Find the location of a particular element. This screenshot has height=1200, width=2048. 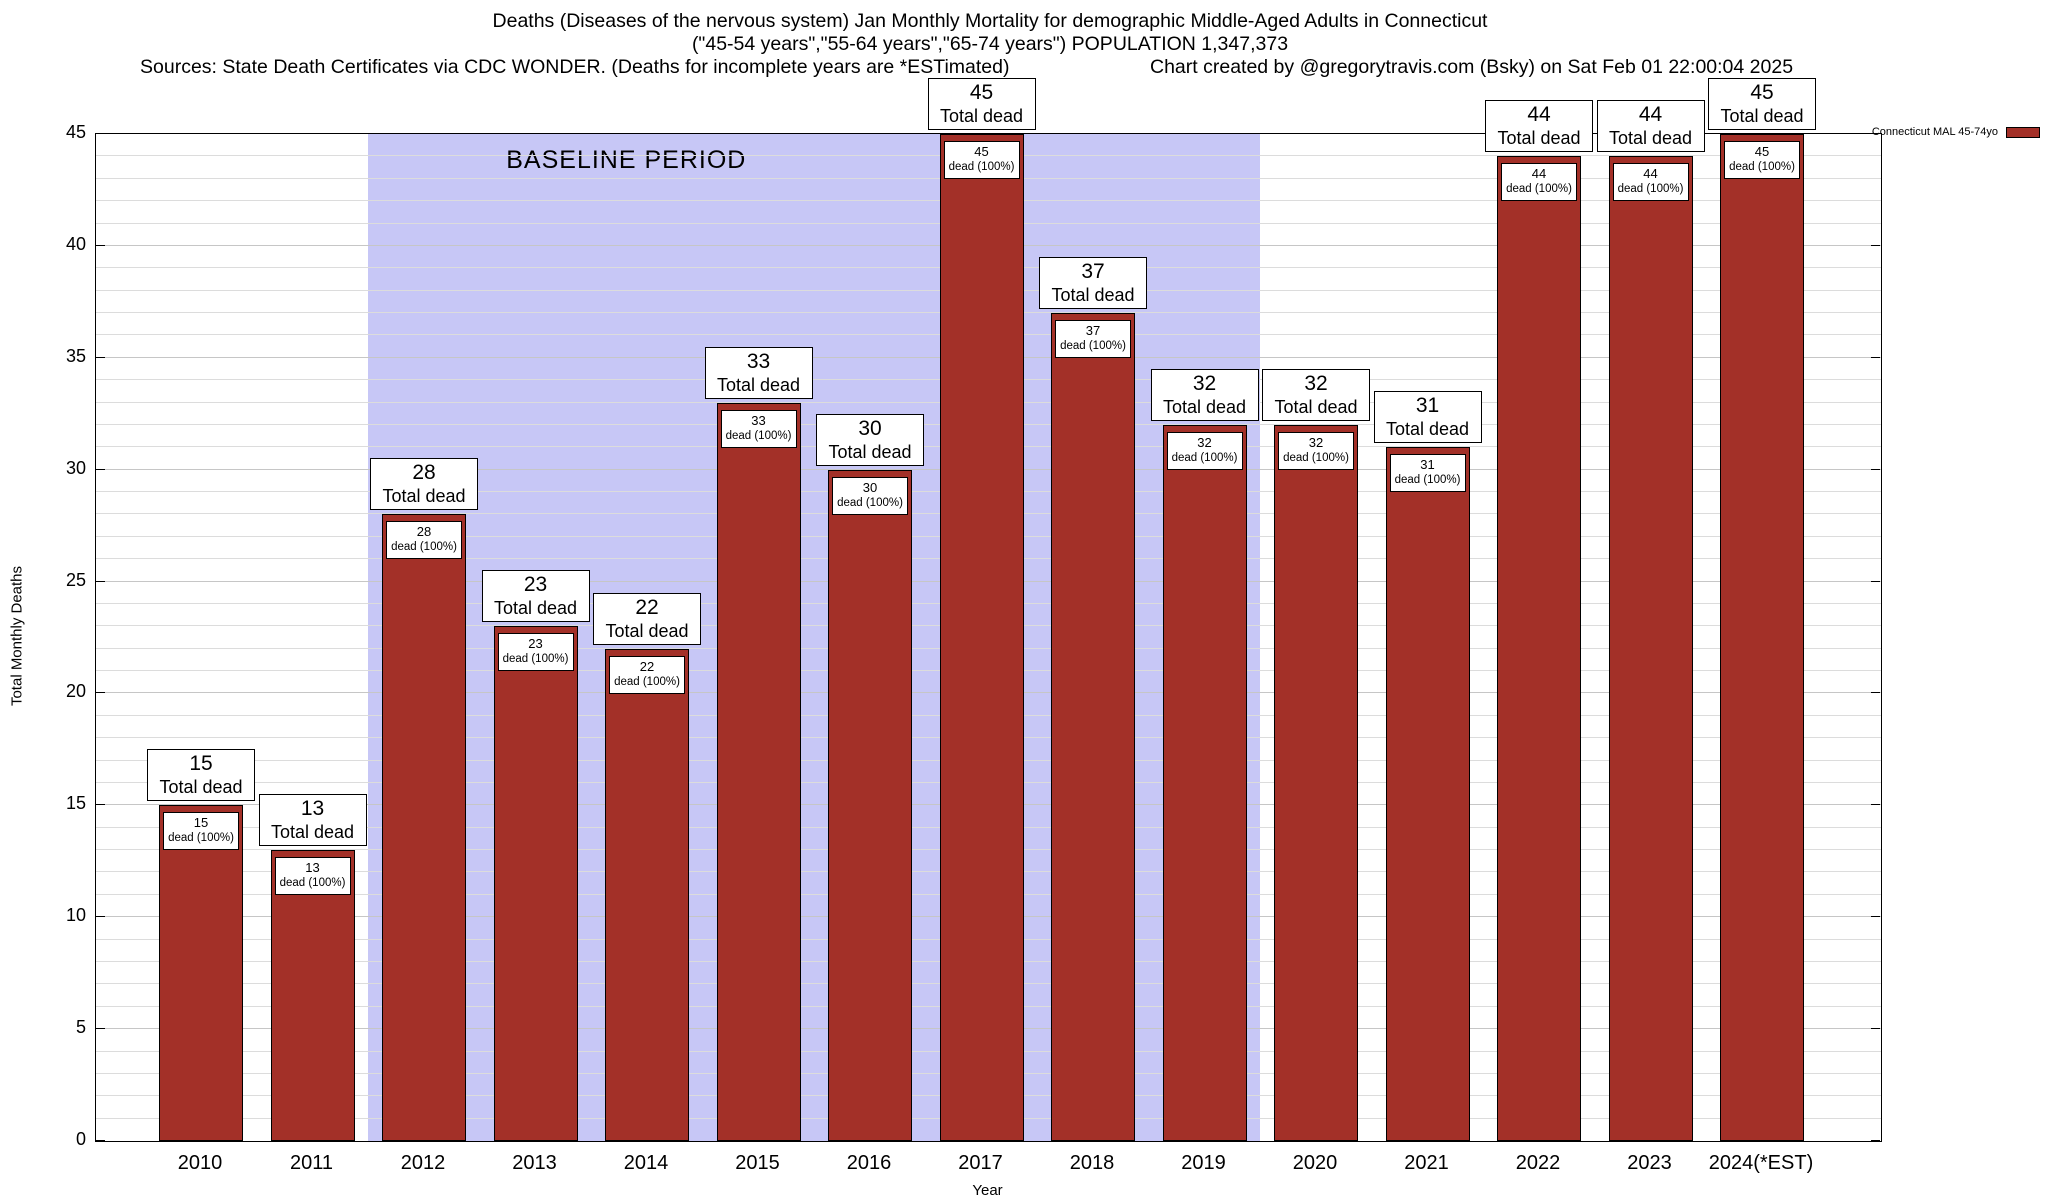

bar-inner-label-2013: 23 dead (100%) is located at coordinates (535, 652).